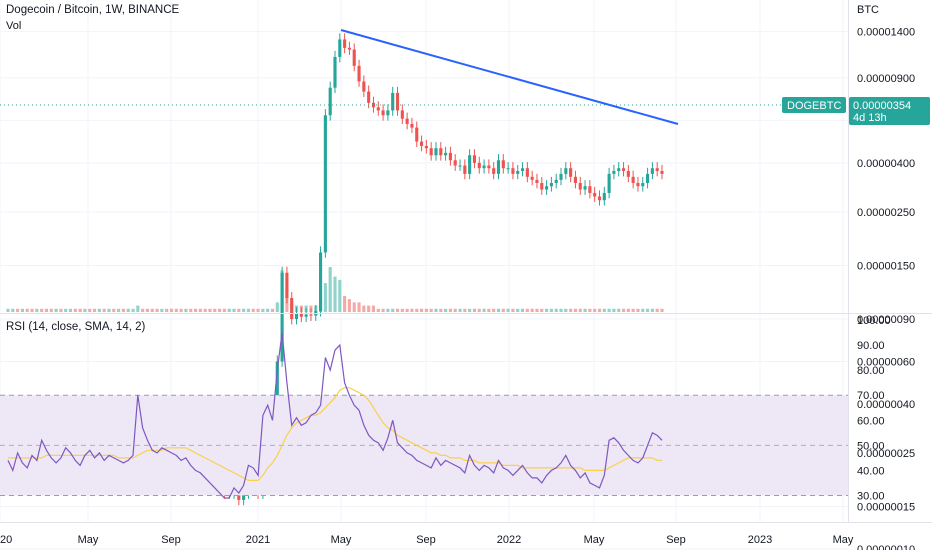 Image resolution: width=932 pixels, height=550 pixels. What do you see at coordinates (871, 371) in the screenshot?
I see `rsi-tick-label: 80.00` at bounding box center [871, 371].